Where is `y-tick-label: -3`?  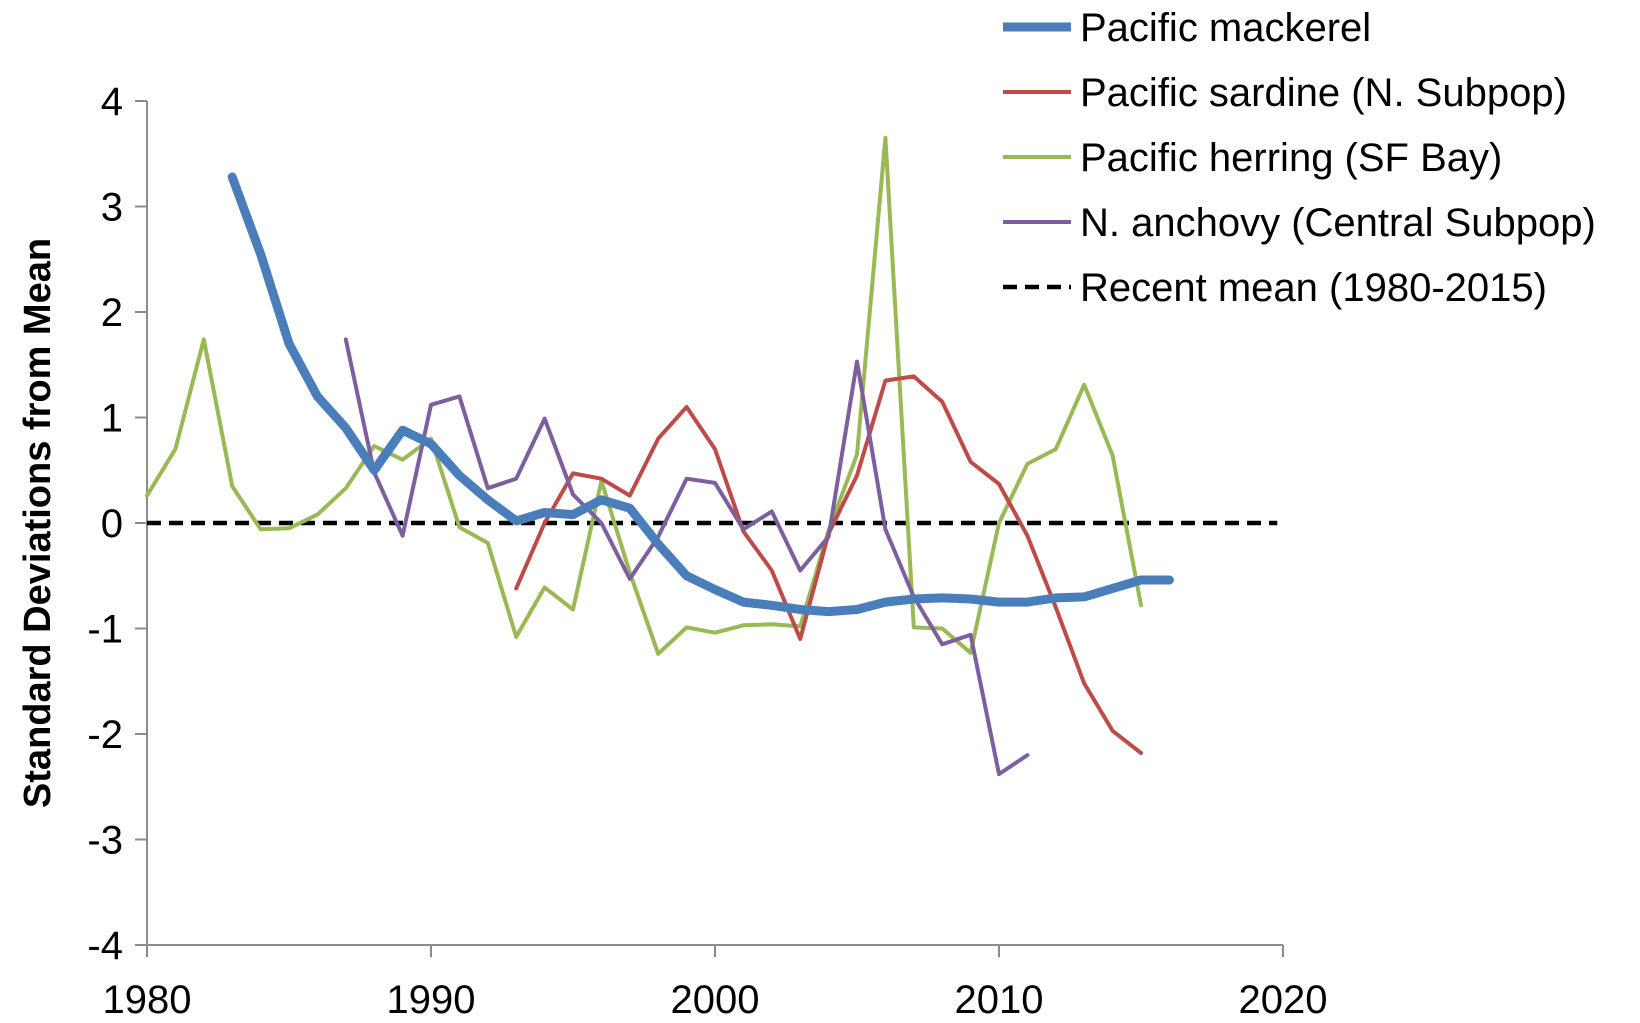
y-tick-label: -3 is located at coordinates (105, 841).